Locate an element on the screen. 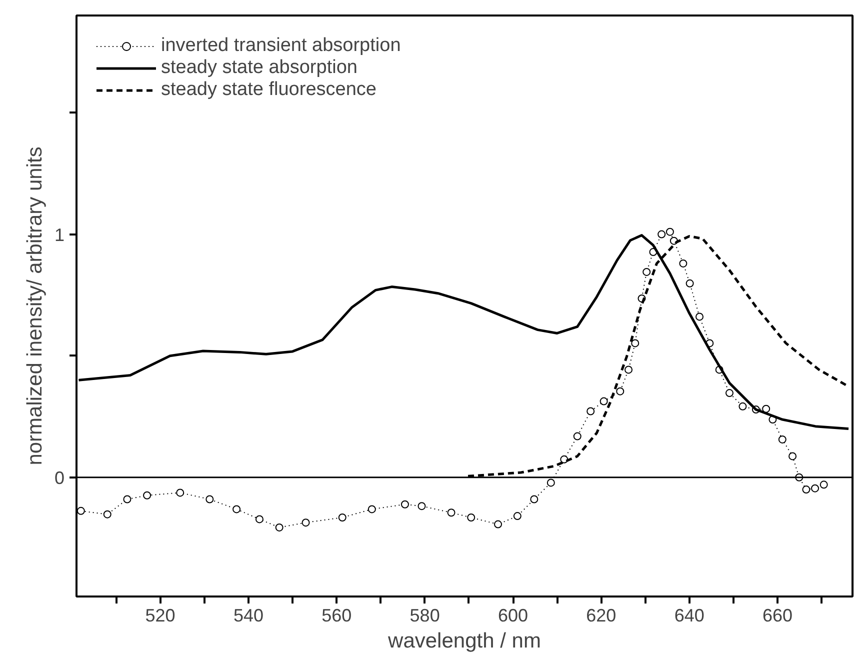 Image resolution: width=854 pixels, height=669 pixels. x-tick-label: 620 is located at coordinates (601, 616).